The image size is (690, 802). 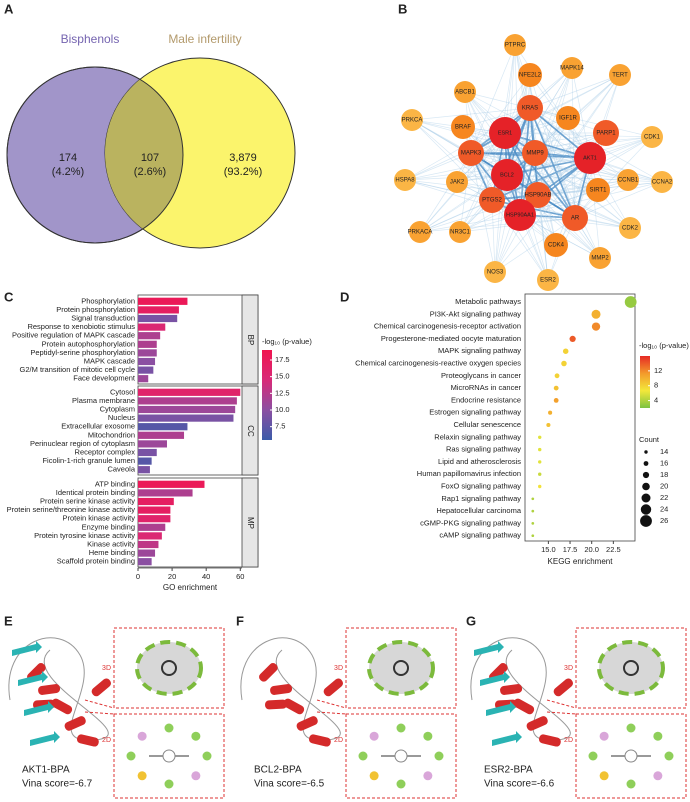 I want to click on size-legend-label: 26, so click(x=664, y=520).